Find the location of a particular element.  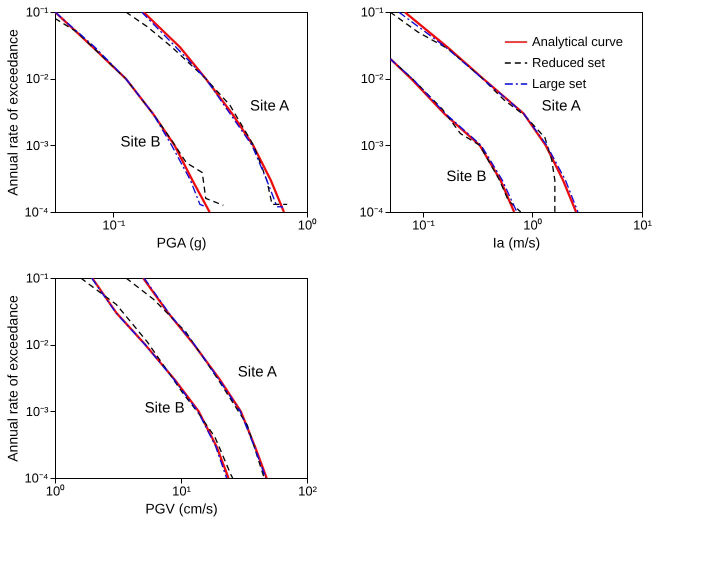

legend-label: Large set is located at coordinates (559, 83).